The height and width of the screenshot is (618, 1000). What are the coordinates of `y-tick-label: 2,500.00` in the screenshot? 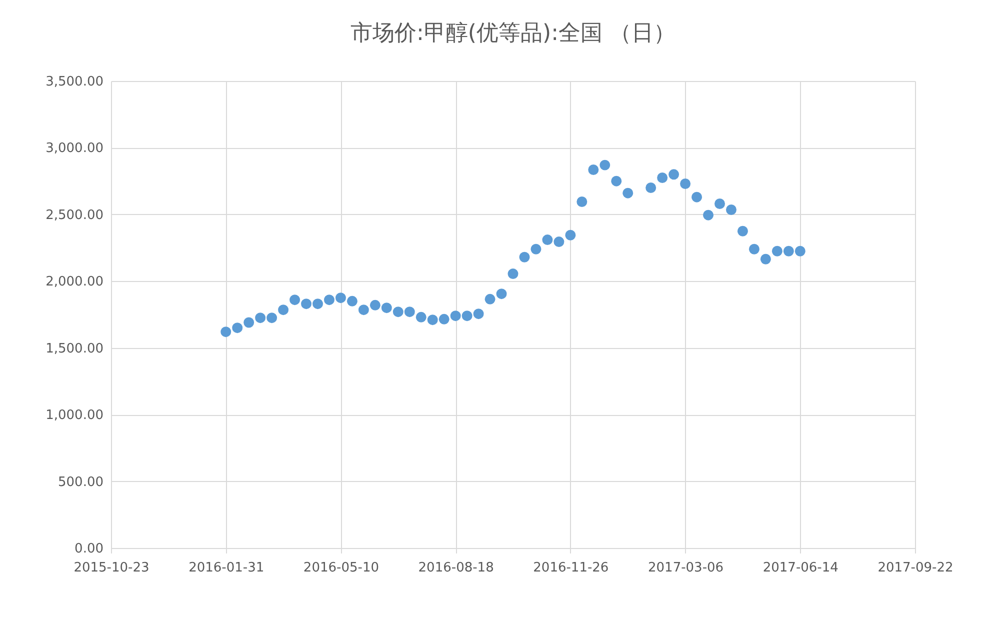 It's located at (75, 215).